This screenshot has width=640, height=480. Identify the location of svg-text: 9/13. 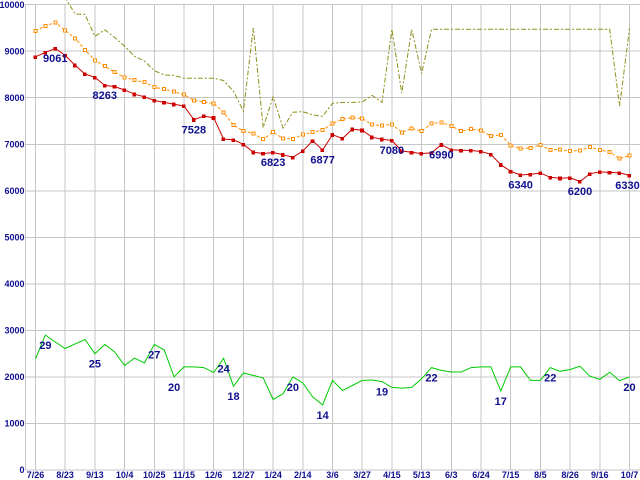
(95, 475).